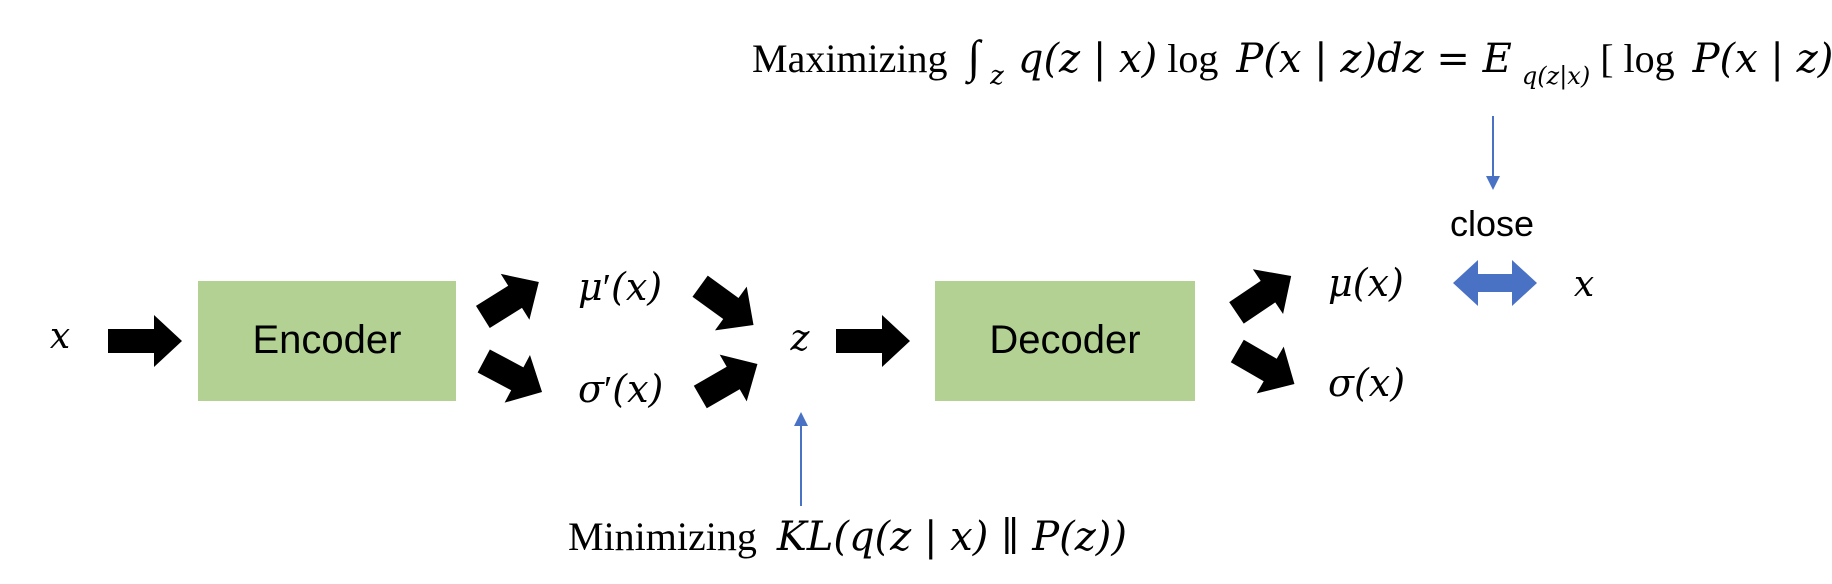 This screenshot has height=584, width=1832. I want to click on decoder-label: Decoder, so click(1064, 340).